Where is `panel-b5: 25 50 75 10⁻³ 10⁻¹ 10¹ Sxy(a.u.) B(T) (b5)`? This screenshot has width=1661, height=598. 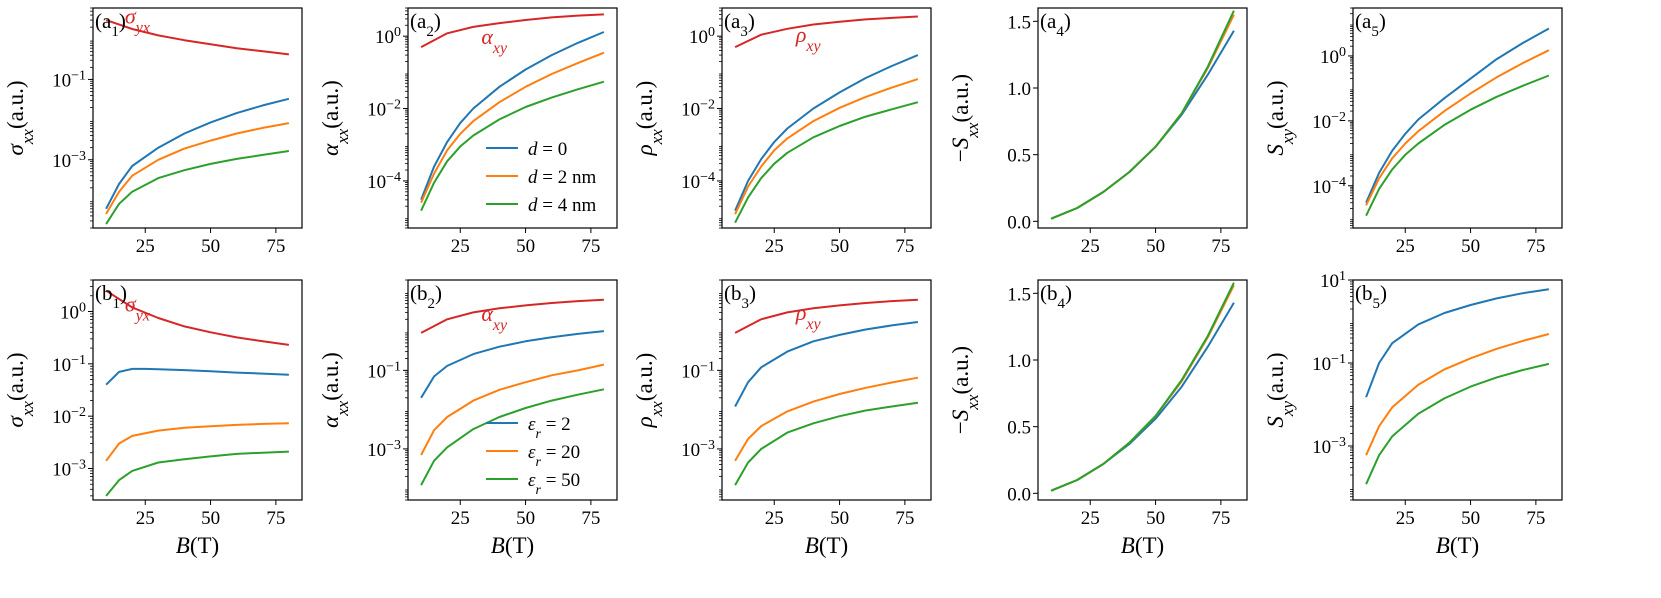 panel-b5: 25 50 75 10⁻³ 10⁻¹ 10¹ Sxy(a.u.) B(T) (b5) is located at coordinates (1413, 413).